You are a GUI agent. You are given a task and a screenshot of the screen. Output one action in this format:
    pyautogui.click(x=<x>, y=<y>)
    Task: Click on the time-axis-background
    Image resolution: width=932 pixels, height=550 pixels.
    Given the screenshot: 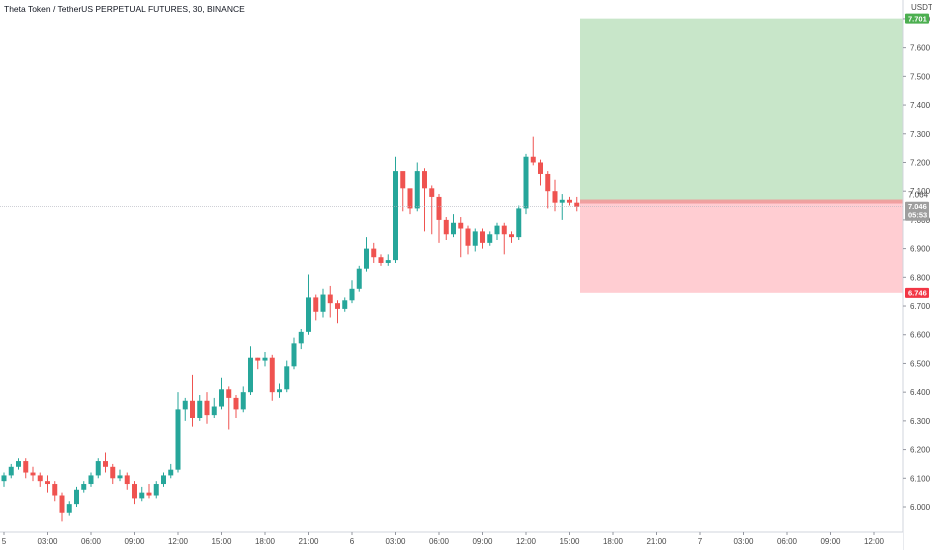 What is the action you would take?
    pyautogui.click(x=451, y=541)
    